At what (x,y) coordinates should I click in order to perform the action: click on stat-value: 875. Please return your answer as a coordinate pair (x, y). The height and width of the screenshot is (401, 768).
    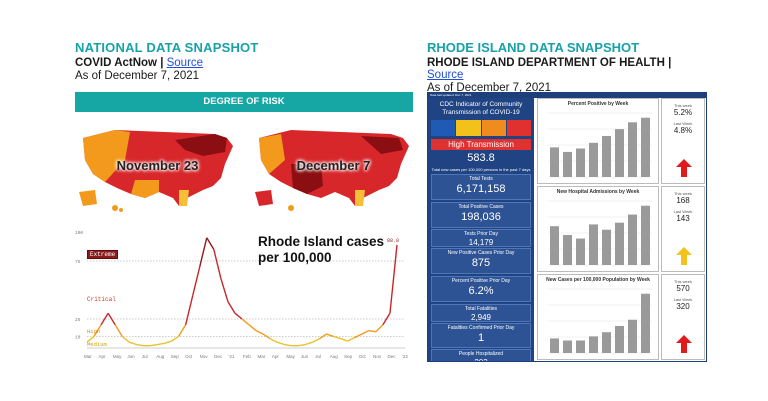
    Looking at the image, I should click on (481, 263).